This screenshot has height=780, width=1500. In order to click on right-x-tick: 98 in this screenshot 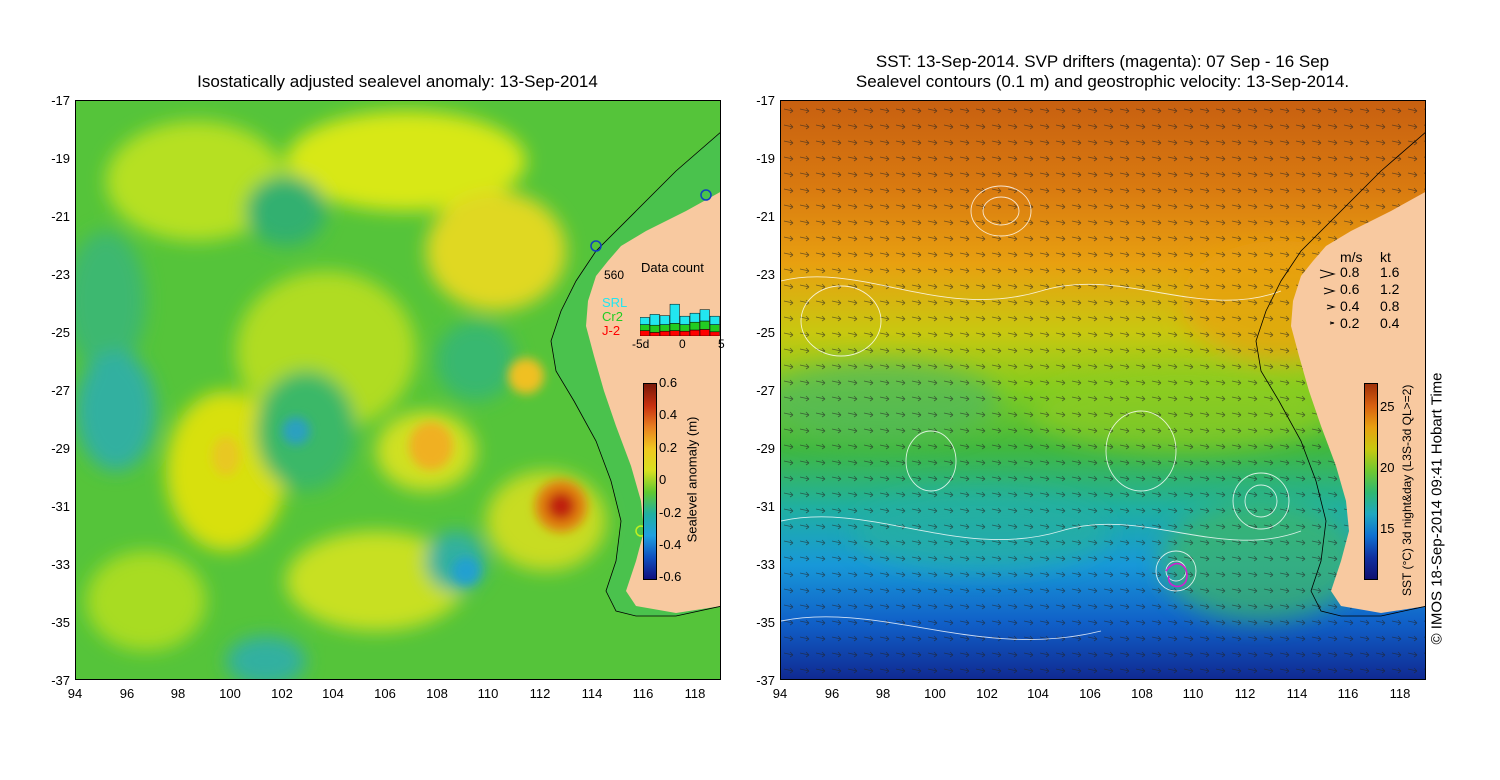, I will do `click(883, 693)`.